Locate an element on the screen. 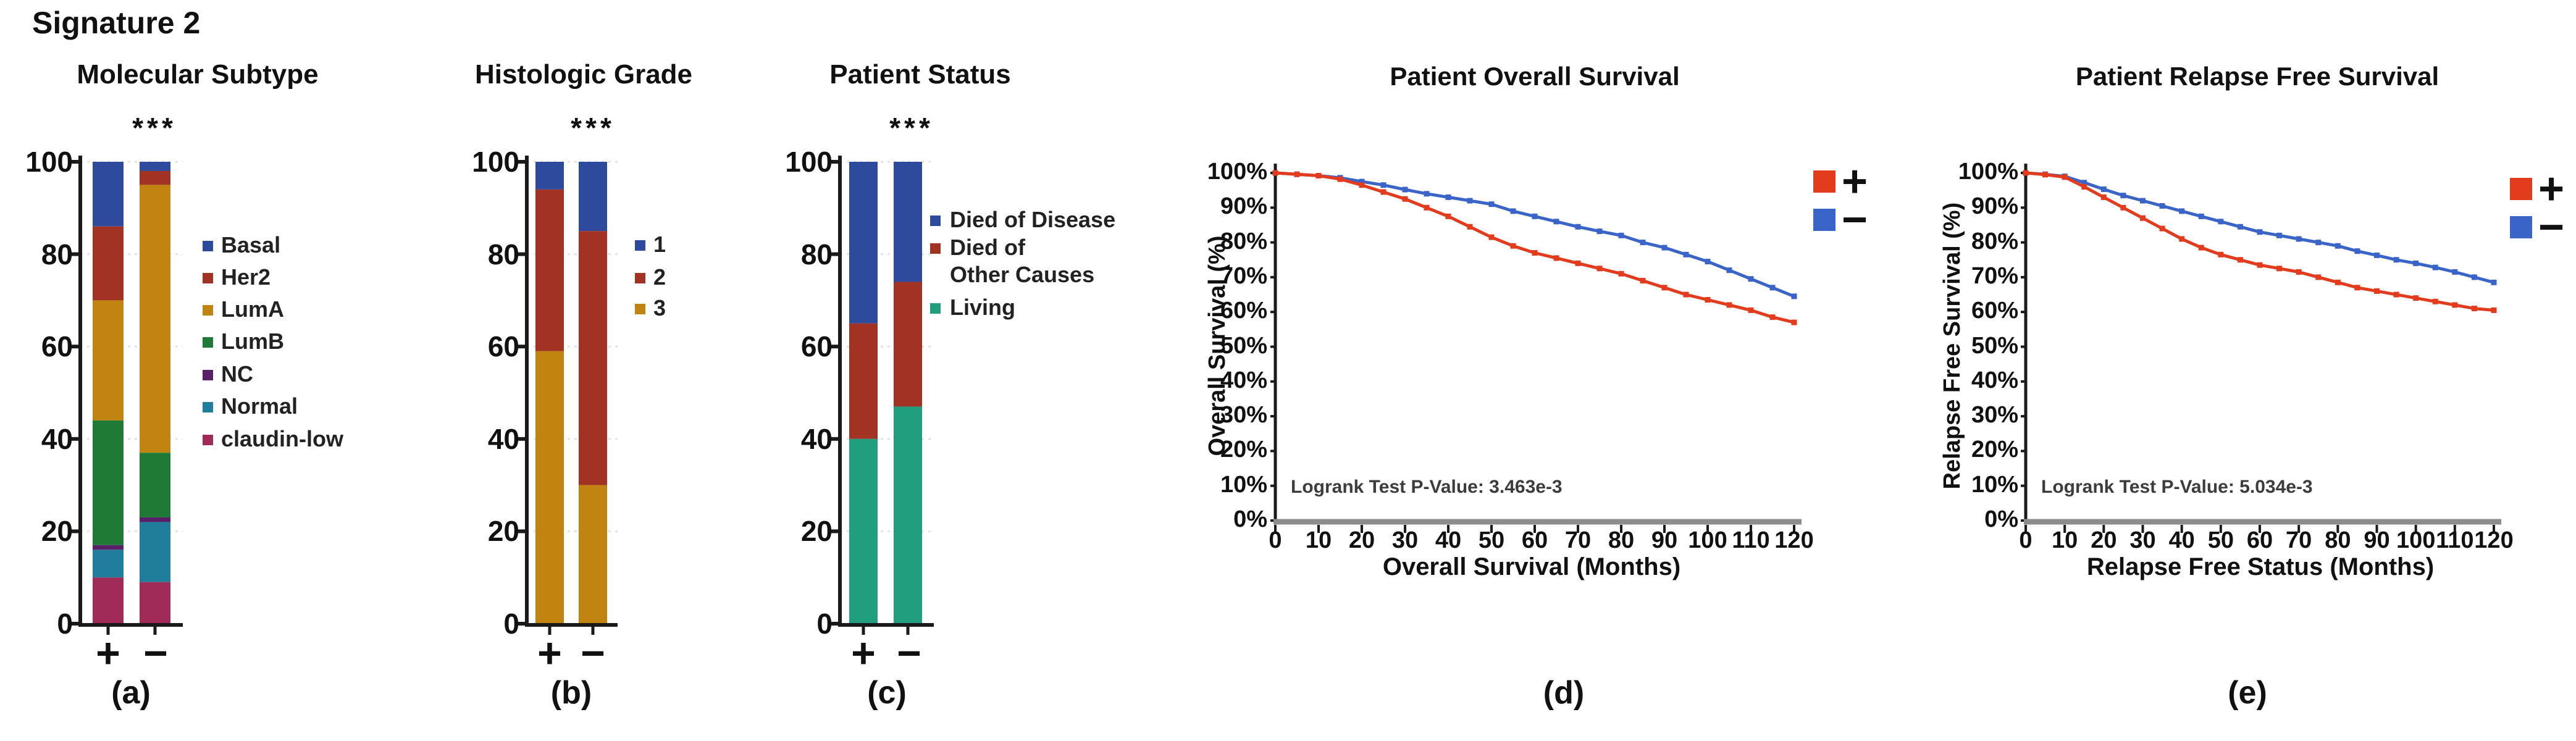 The height and width of the screenshot is (741, 2576). legend-swatch-basal is located at coordinates (208, 246).